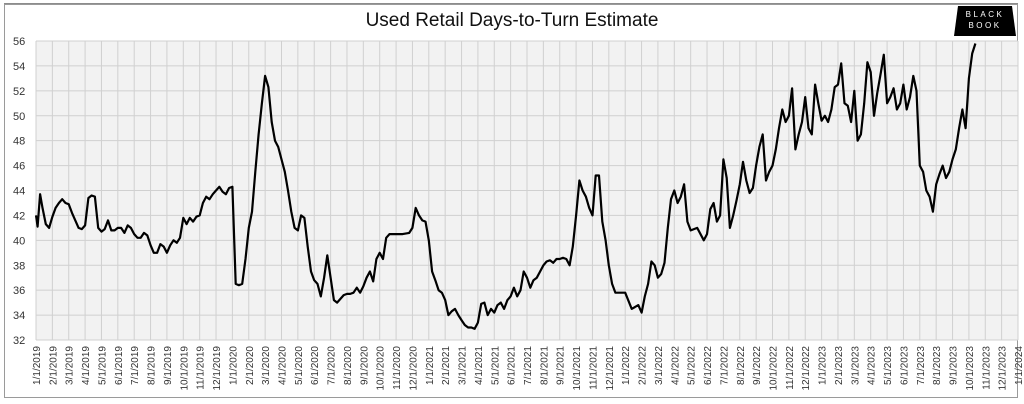 This screenshot has height=404, width=1024. I want to click on x-tick-label: 9/1/2021, so click(561, 365).